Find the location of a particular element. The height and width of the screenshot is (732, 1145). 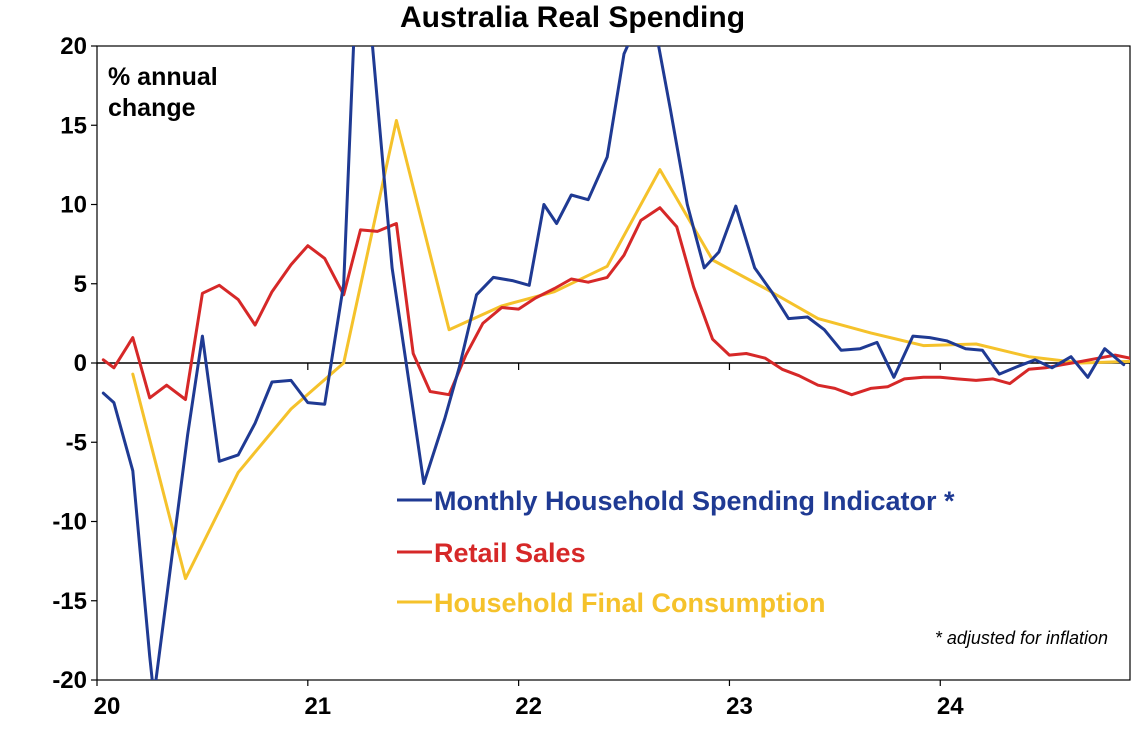

chart-title: Australia Real Spending is located at coordinates (572, 17).